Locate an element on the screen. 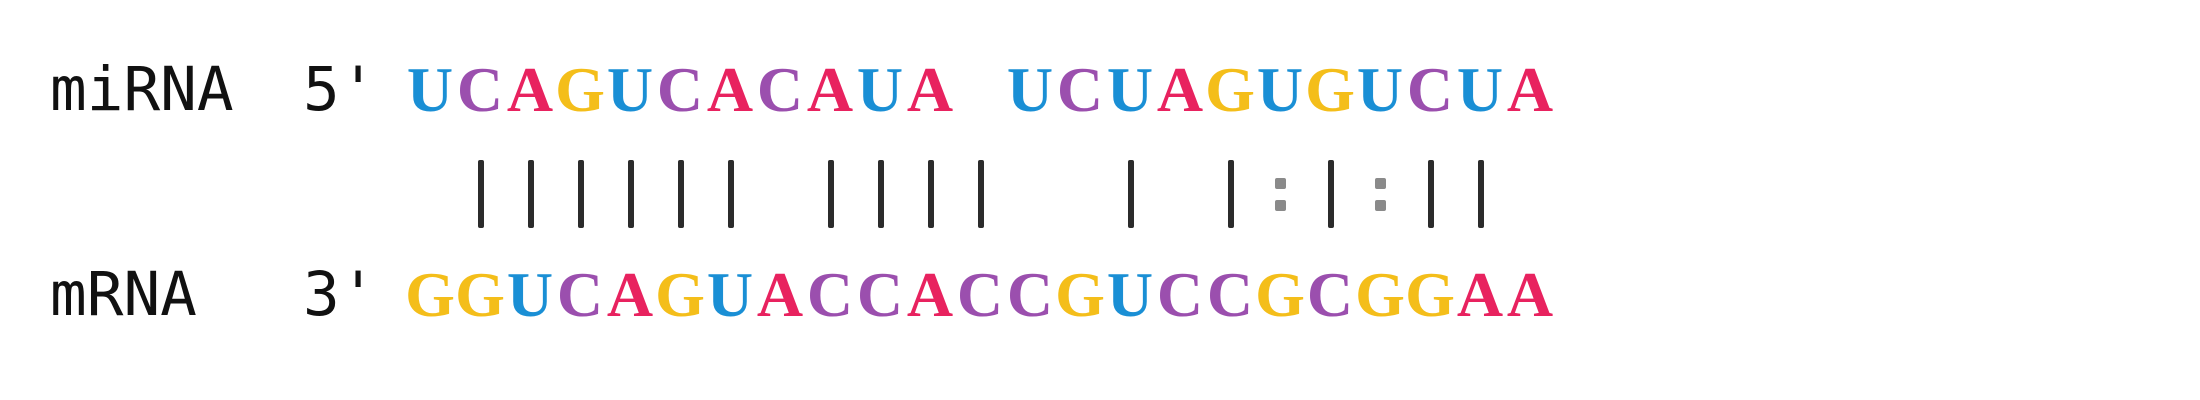  mirna-label: miRNA is located at coordinates (142, 89).